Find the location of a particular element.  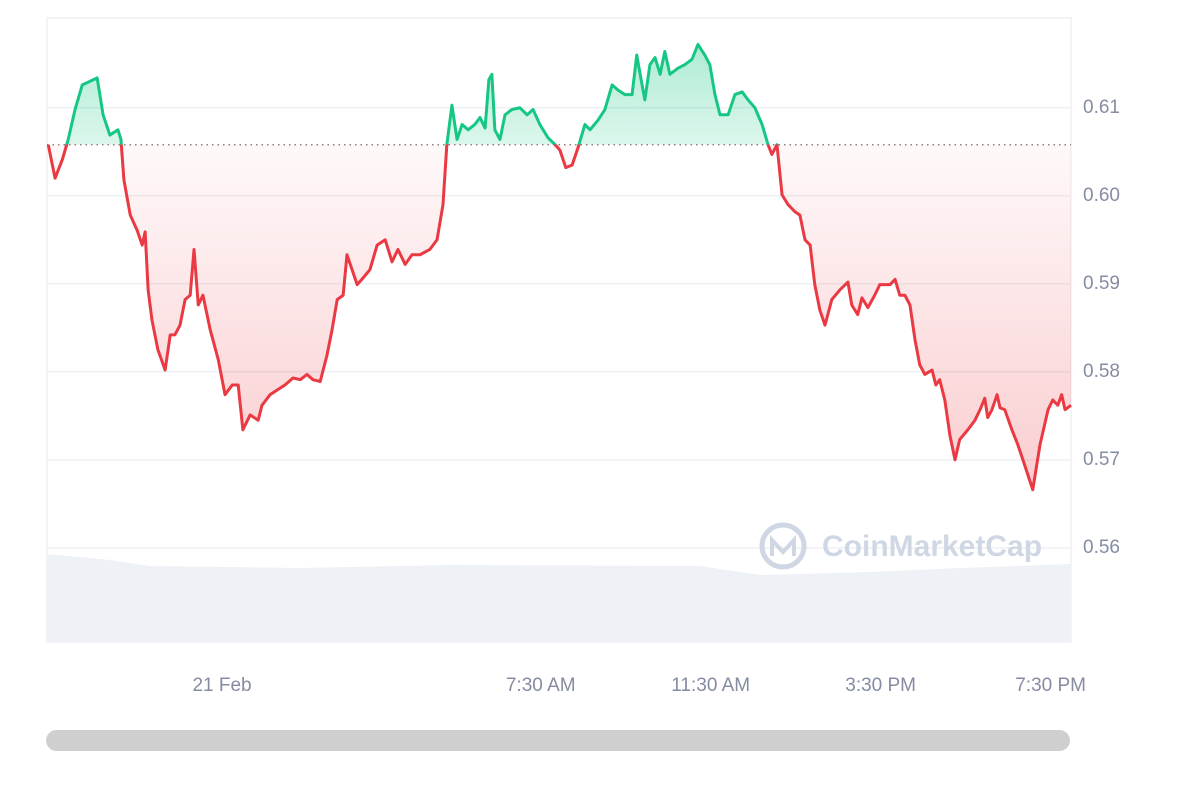

x-tick-label: 3:30 PM is located at coordinates (880, 685).